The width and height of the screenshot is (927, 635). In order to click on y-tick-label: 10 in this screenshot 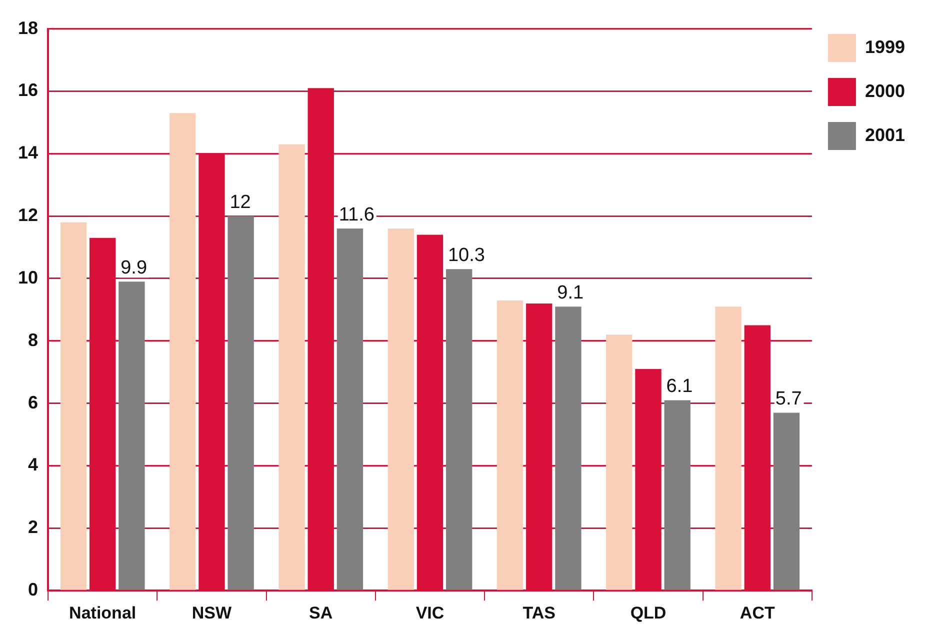, I will do `click(28, 277)`.